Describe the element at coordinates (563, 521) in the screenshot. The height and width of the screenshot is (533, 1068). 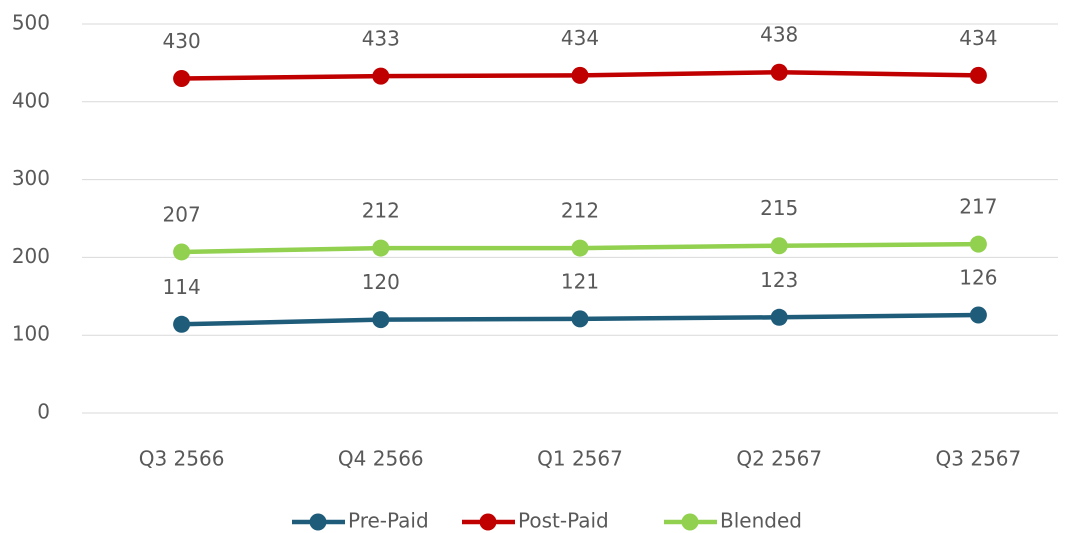
I see `legend-label: Post-Paid` at that location.